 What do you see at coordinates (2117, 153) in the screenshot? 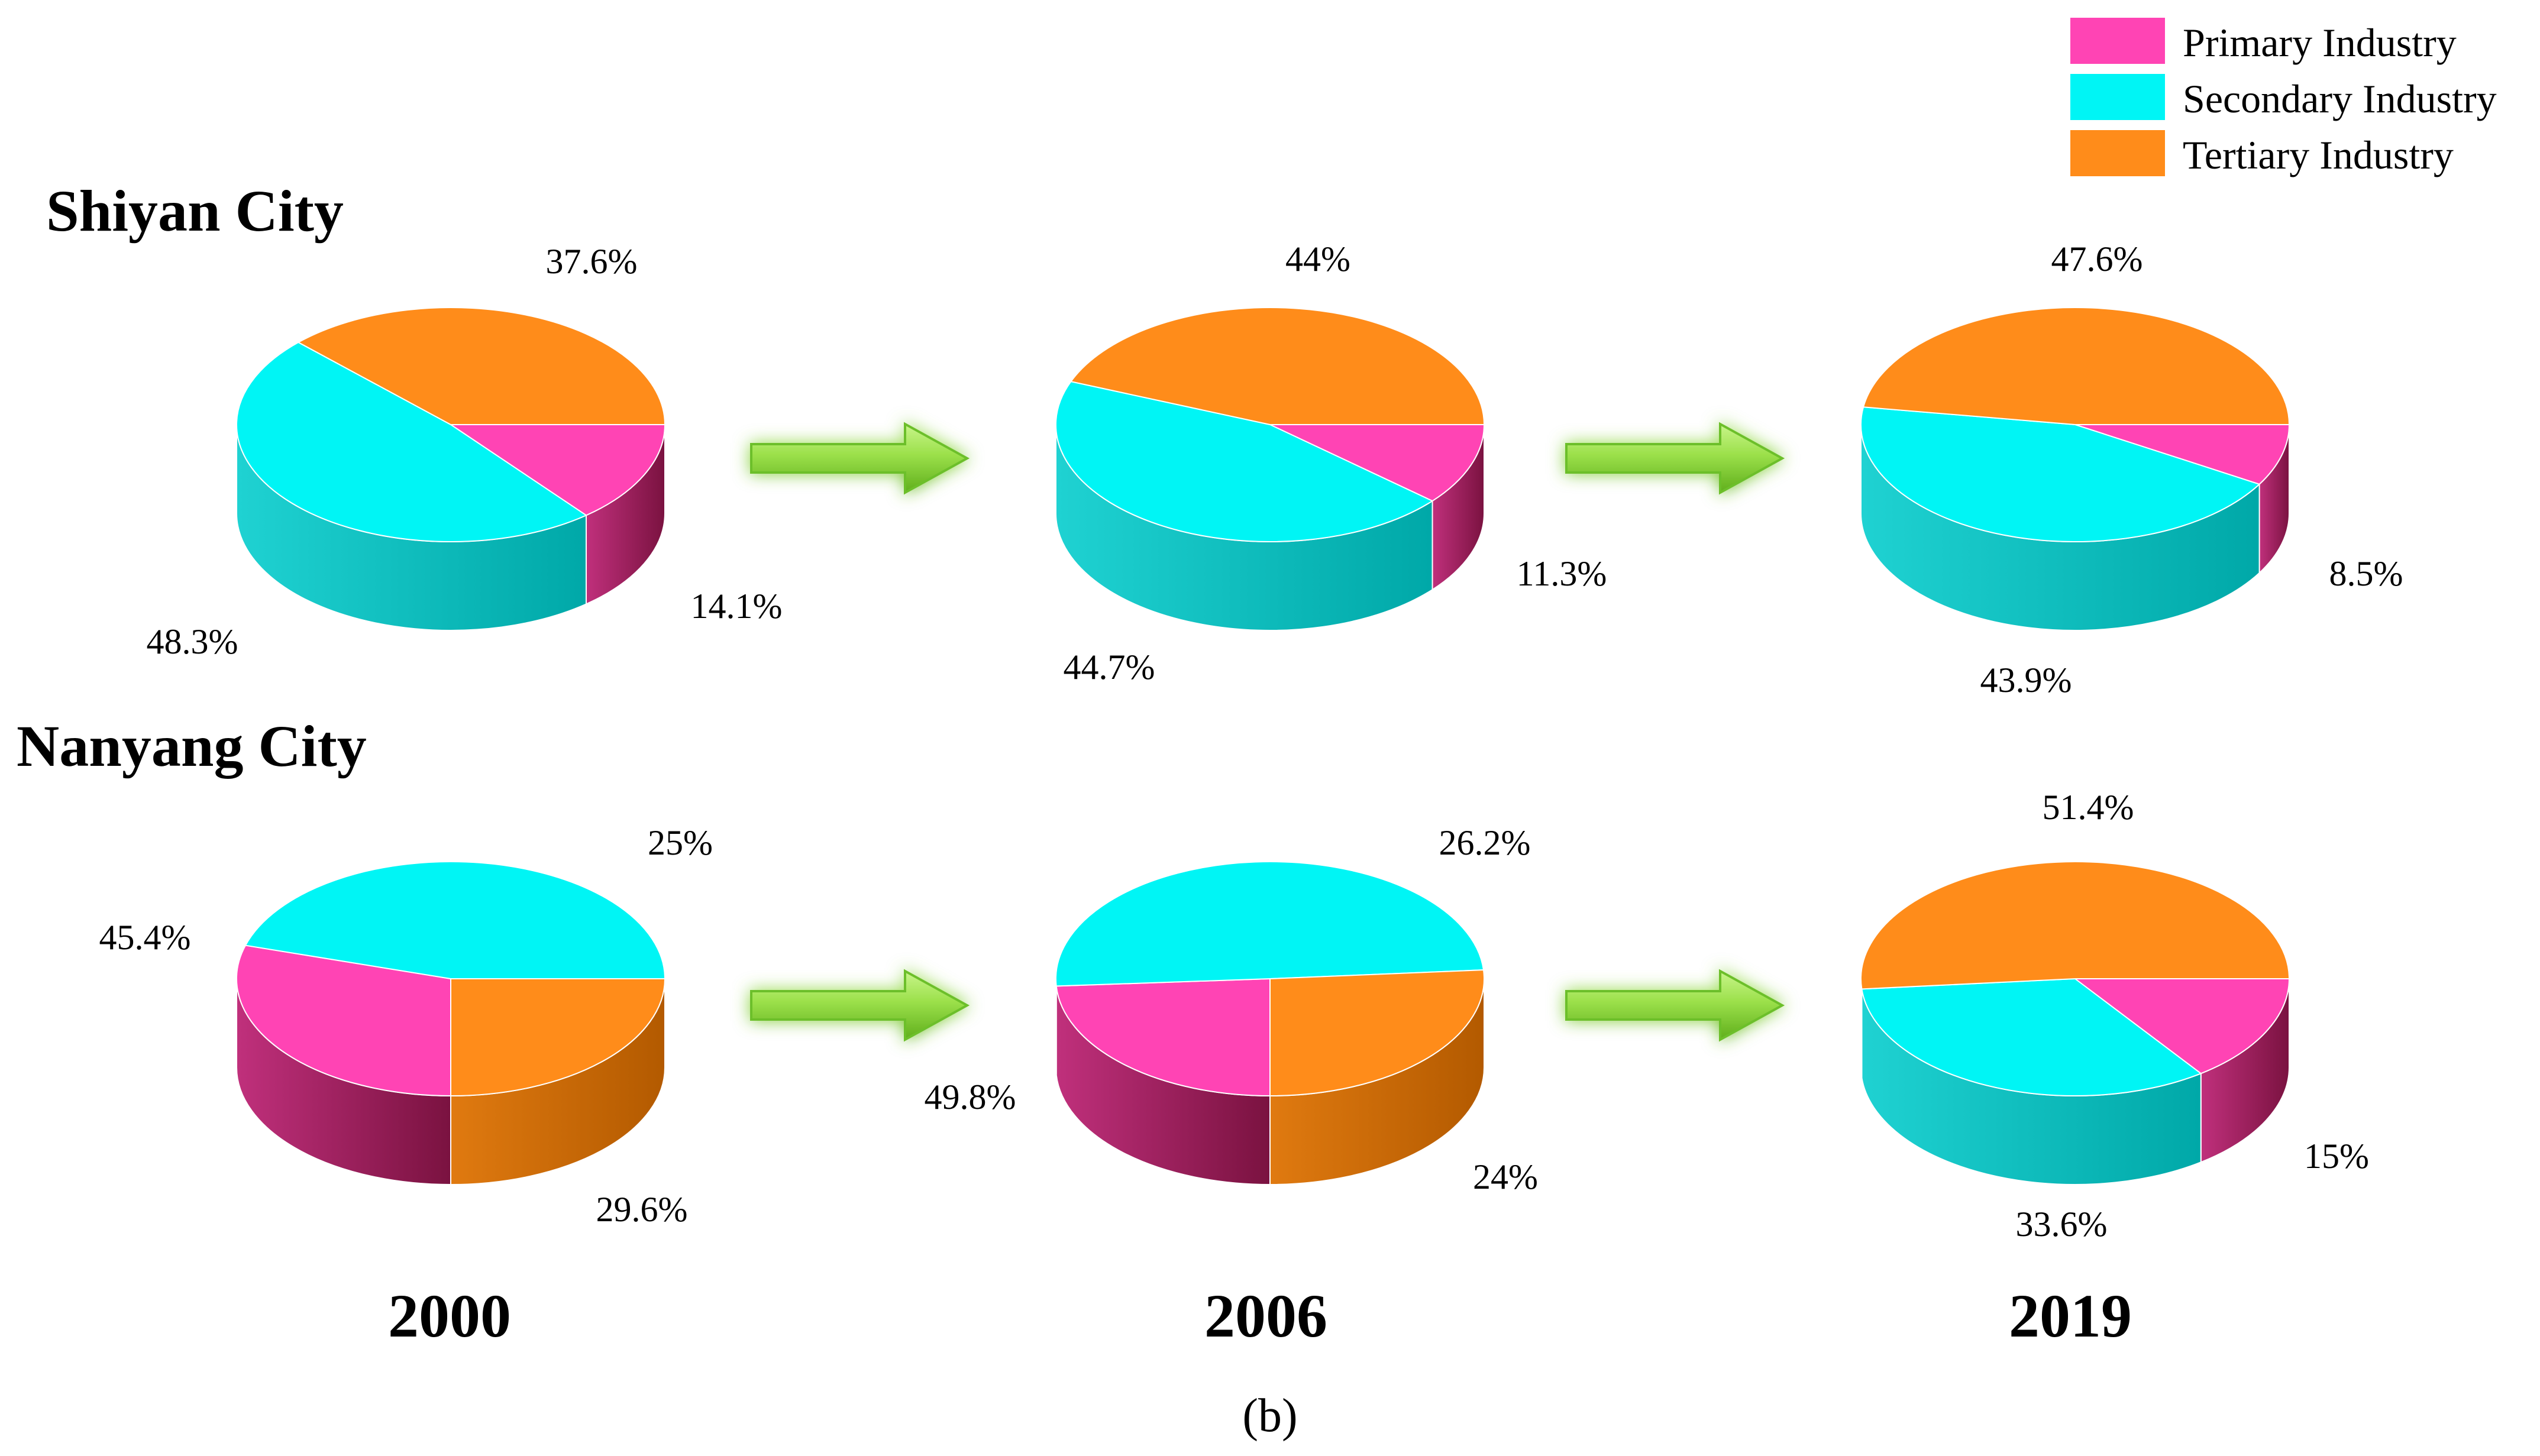
I see `legend-swatch-tertiary` at bounding box center [2117, 153].